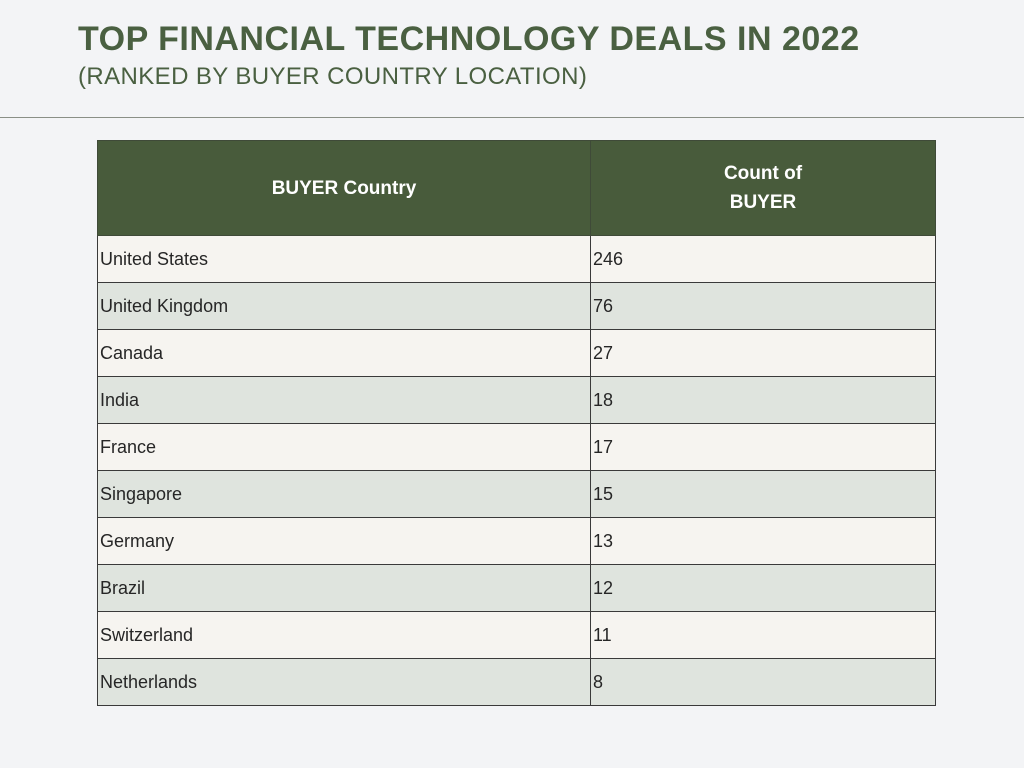 The image size is (1024, 768). I want to click on country-cell: Switzerland, so click(344, 635).